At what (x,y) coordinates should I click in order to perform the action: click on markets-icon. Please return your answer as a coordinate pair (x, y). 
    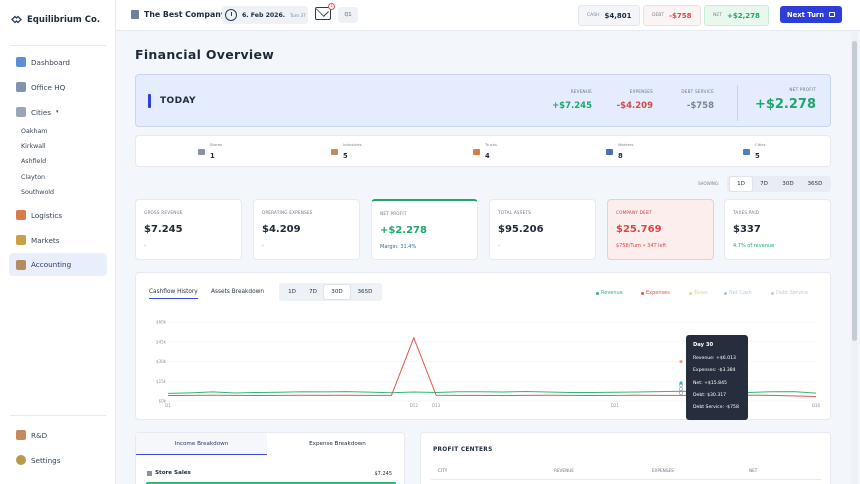
    Looking at the image, I should click on (21, 240).